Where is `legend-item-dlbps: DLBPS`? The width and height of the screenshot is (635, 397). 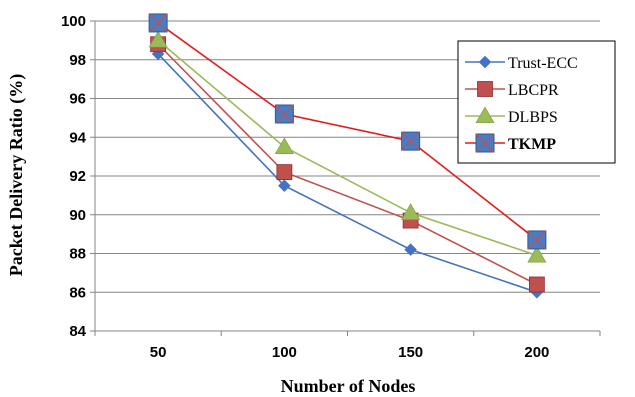
legend-item-dlbps: DLBPS is located at coordinates (511, 116).